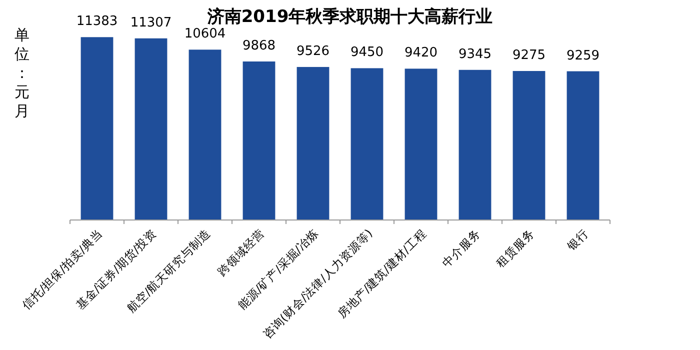 This screenshot has width=700, height=350. I want to click on y-axis-title: 单位：元月, so click(22, 73).